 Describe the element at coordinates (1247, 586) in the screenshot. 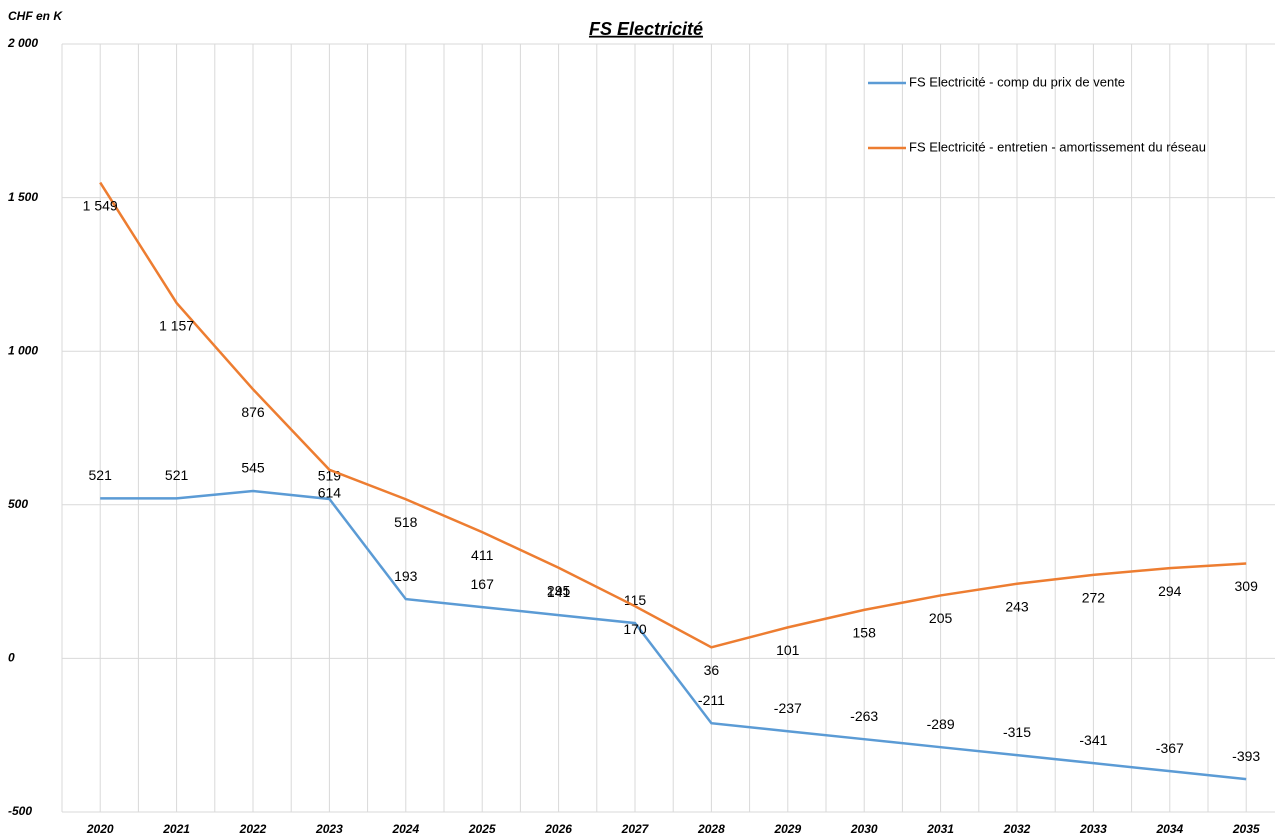

I see `data-label: 309` at that location.